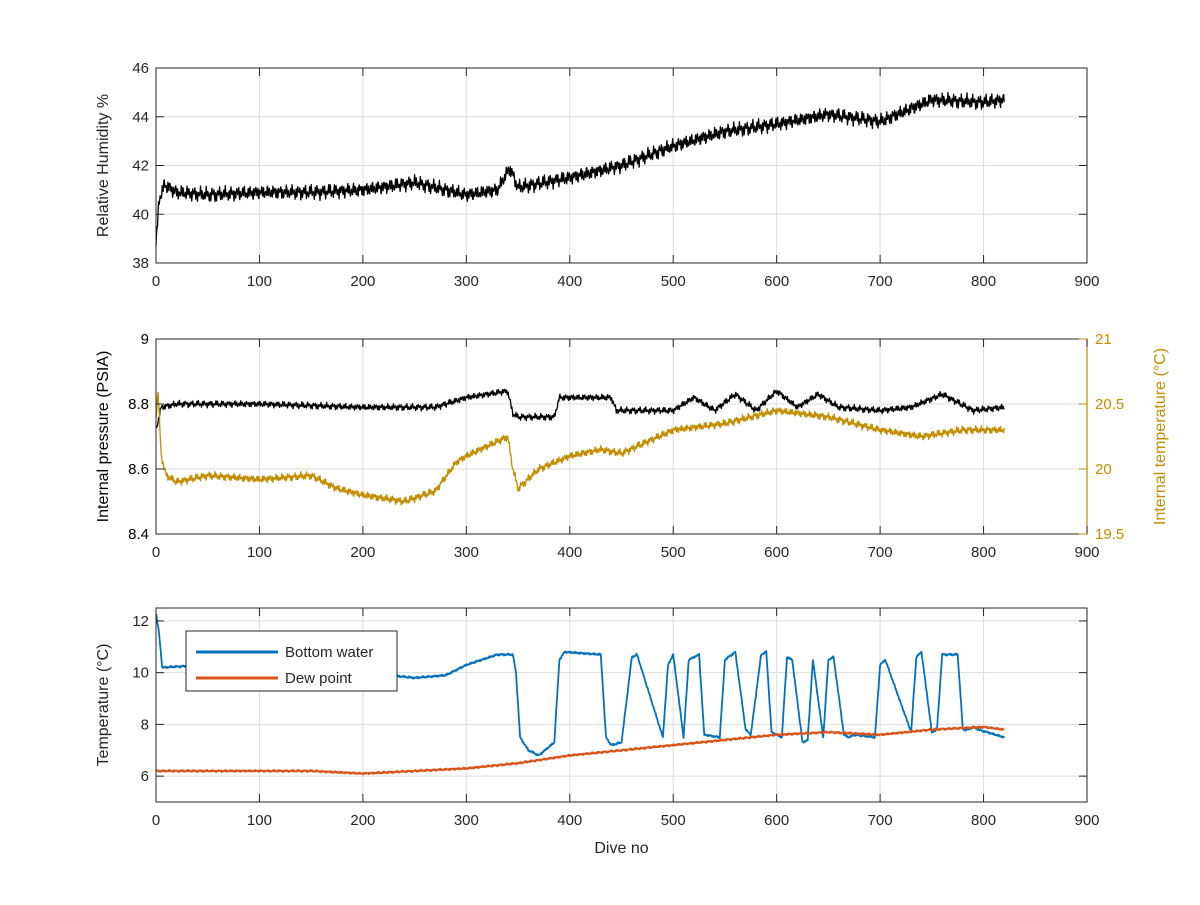  What do you see at coordinates (138, 469) in the screenshot?
I see `y-tick-label: 8.6` at bounding box center [138, 469].